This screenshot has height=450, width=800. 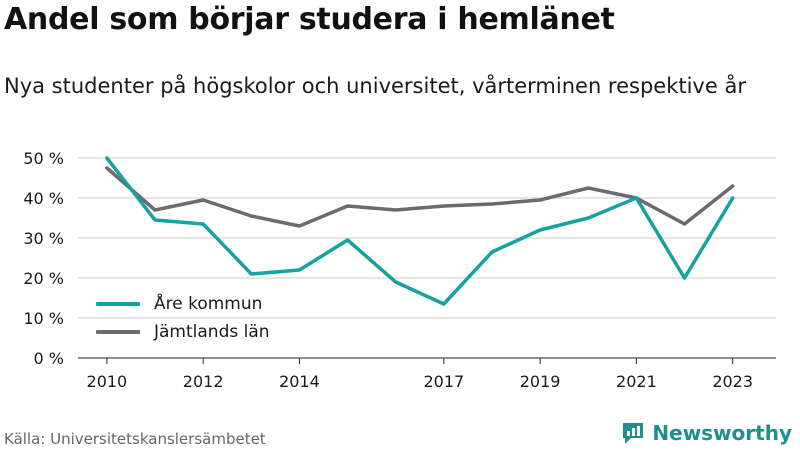 I want to click on legend-swatch-jamtland, so click(x=118, y=332).